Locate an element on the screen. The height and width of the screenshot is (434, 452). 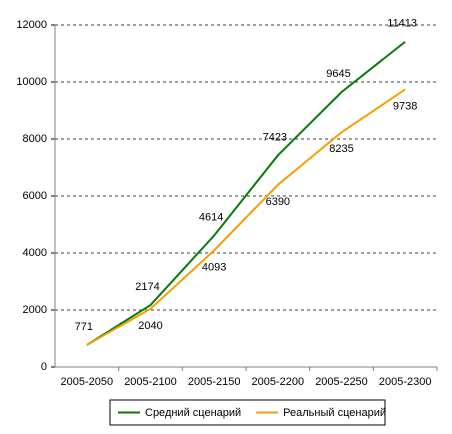
x-tick-label: 2005-2100 is located at coordinates (150, 382).